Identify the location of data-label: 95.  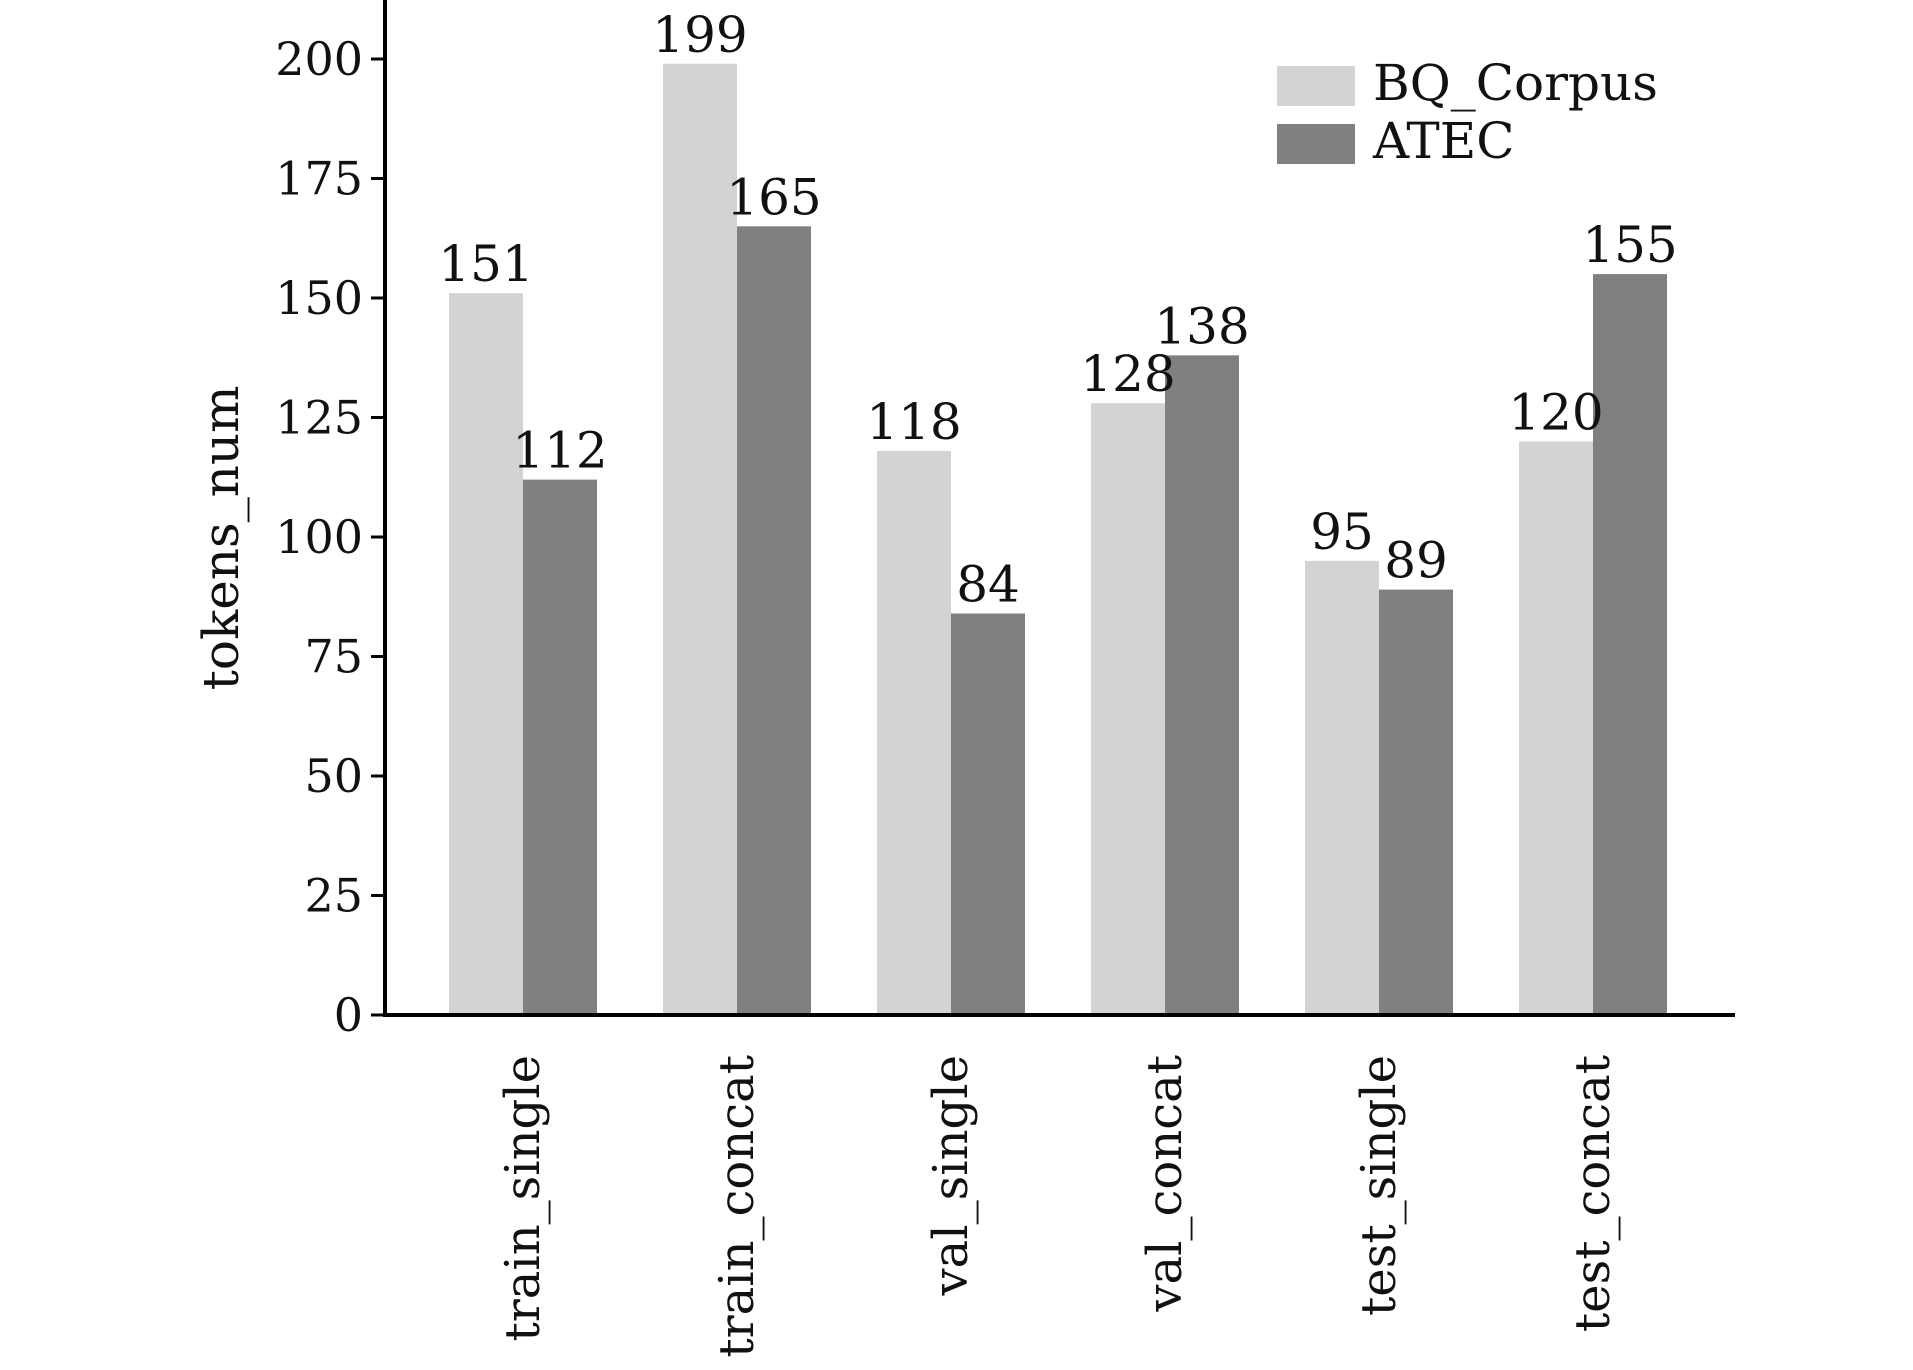
(1342, 532).